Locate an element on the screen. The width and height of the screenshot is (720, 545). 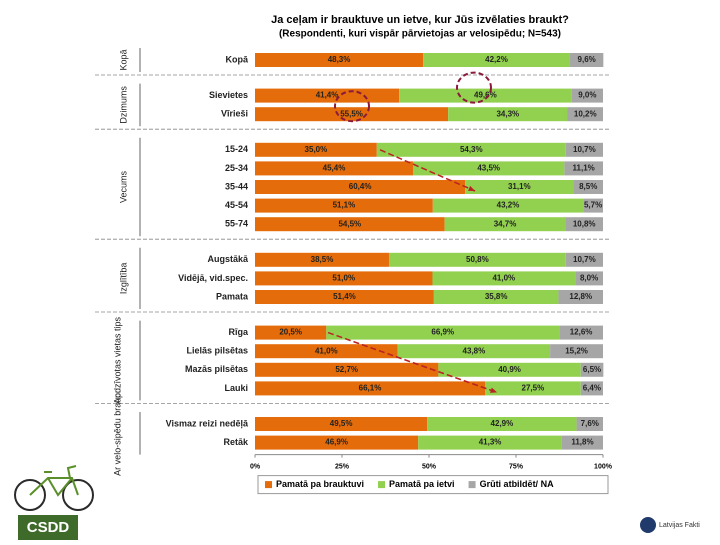
category-label: Kopā is located at coordinates (237, 59).